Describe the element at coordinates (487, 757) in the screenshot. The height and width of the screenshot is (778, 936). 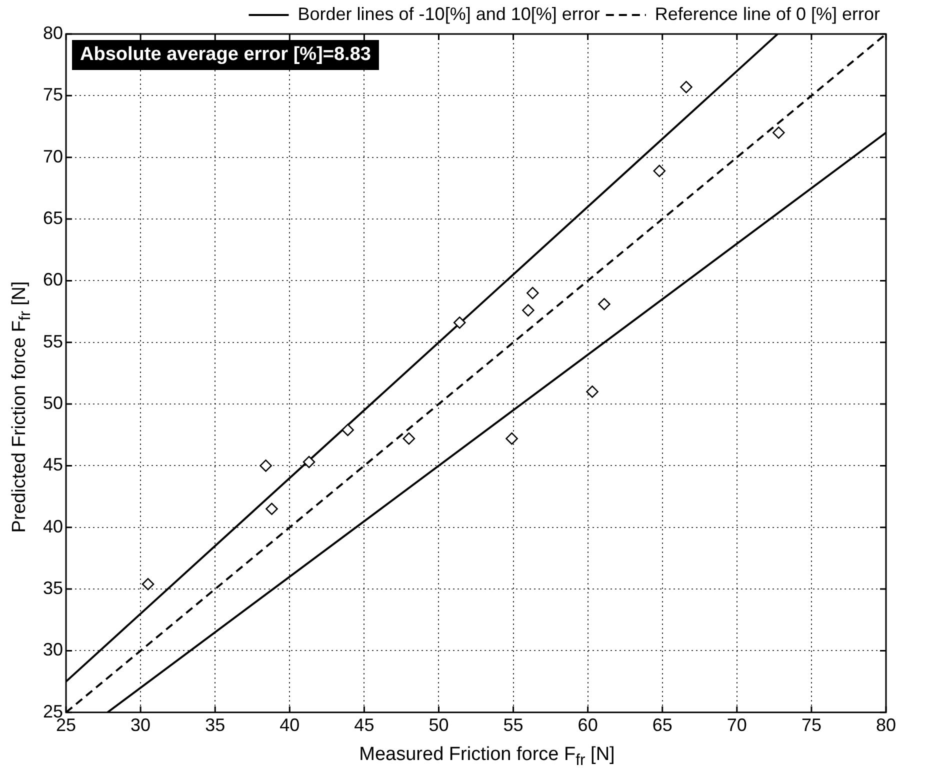
I see `x-axis-title: Measured Friction force F$_{fr}$ [N]` at that location.